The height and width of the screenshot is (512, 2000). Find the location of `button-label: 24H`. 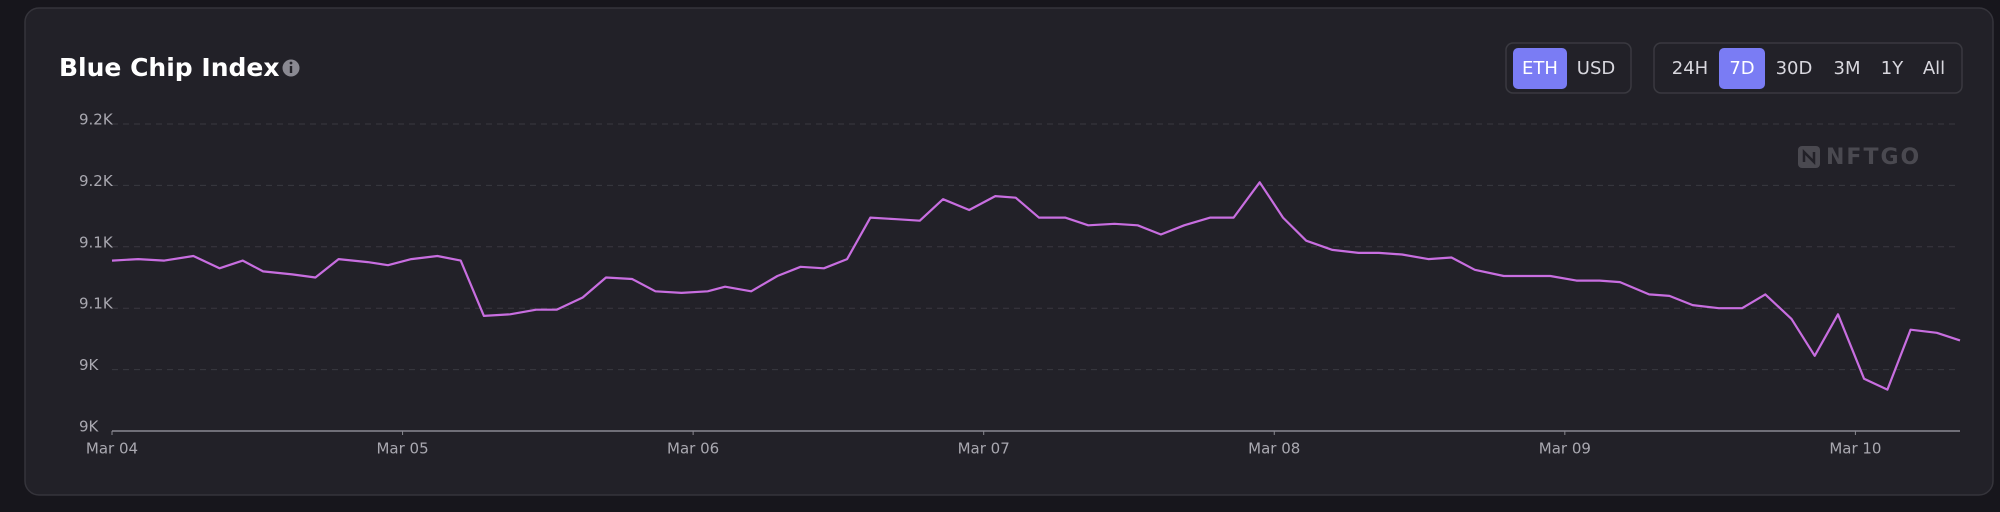

button-label: 24H is located at coordinates (1690, 68).